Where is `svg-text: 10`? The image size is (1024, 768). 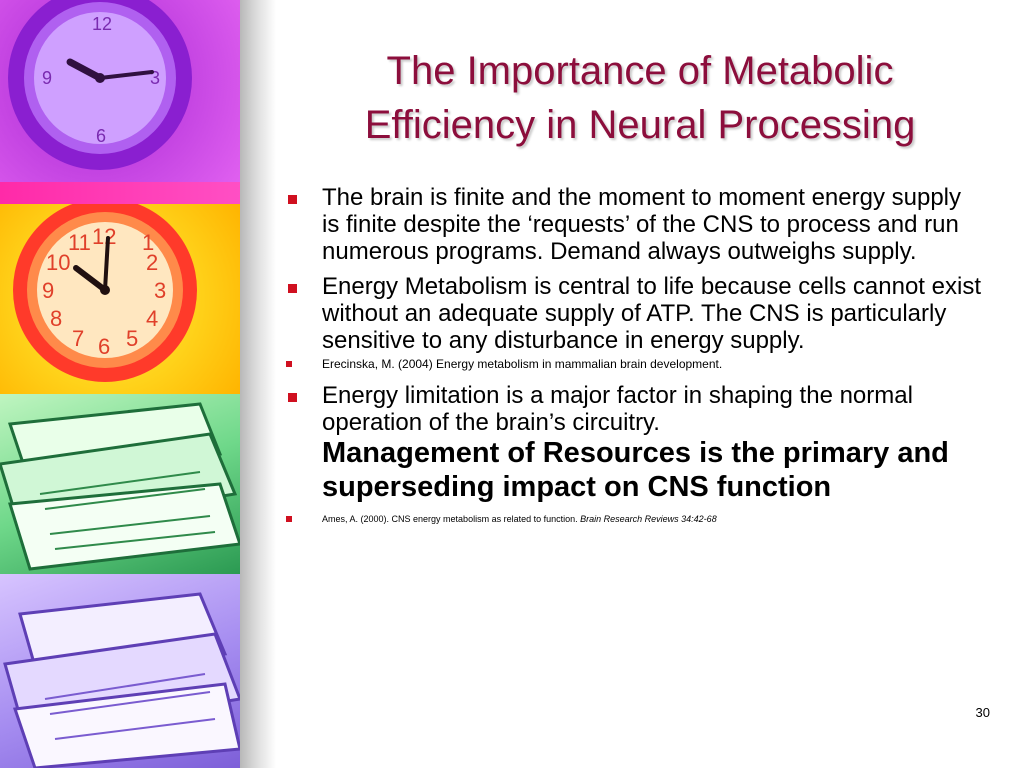 svg-text: 10 is located at coordinates (58, 262).